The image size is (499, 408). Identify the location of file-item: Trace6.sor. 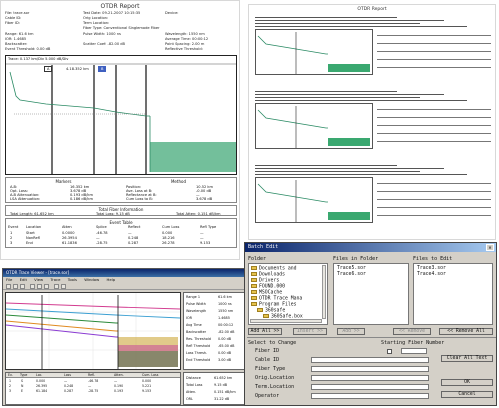
(351, 274).